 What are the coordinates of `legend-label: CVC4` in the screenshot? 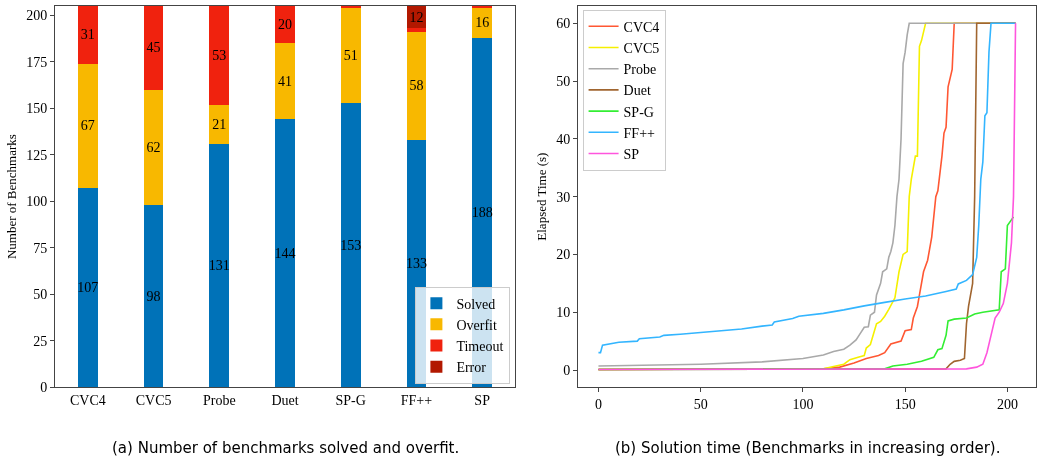 It's located at (641, 27).